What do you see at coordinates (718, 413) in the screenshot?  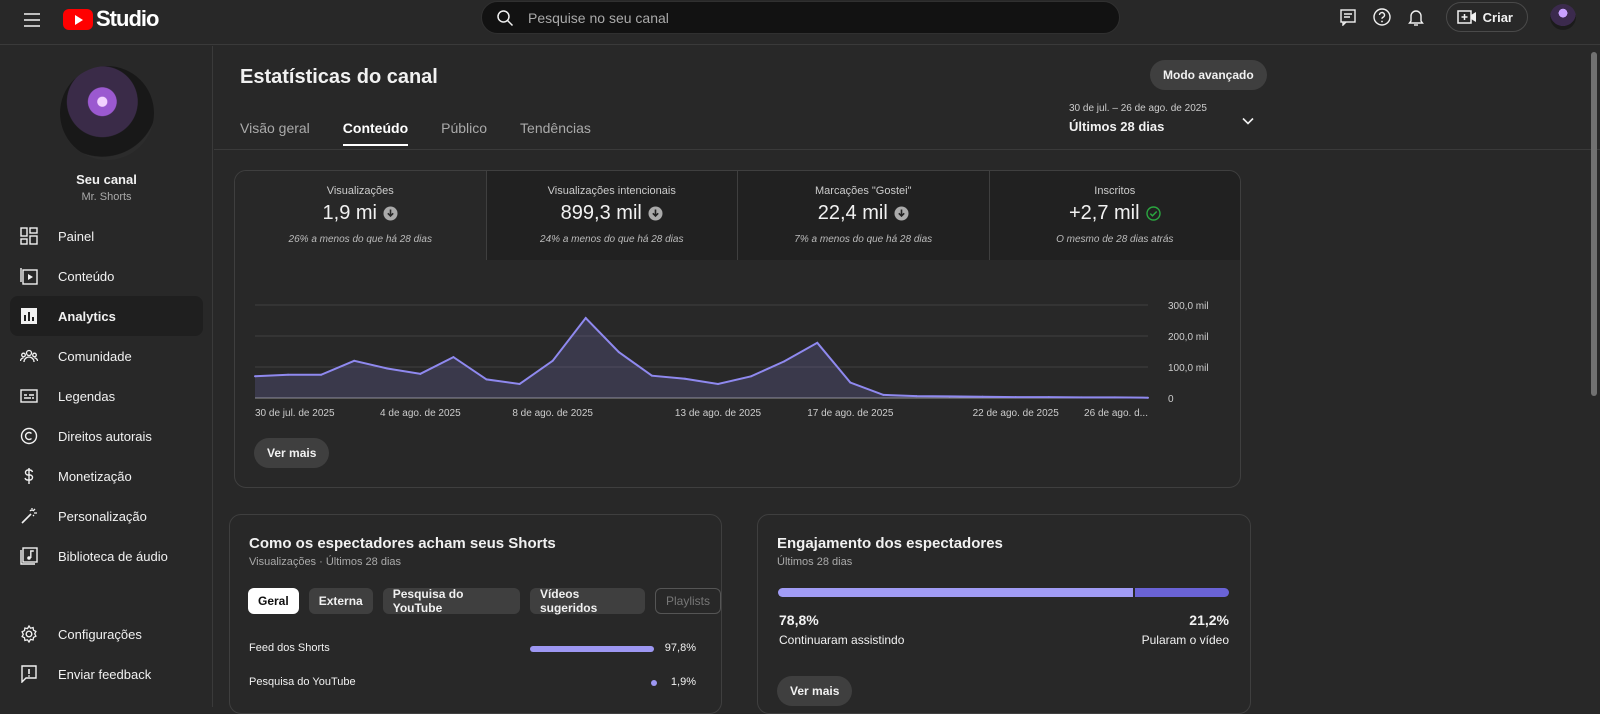 I see `x-tick-label: 13 de ago. de 2025` at bounding box center [718, 413].